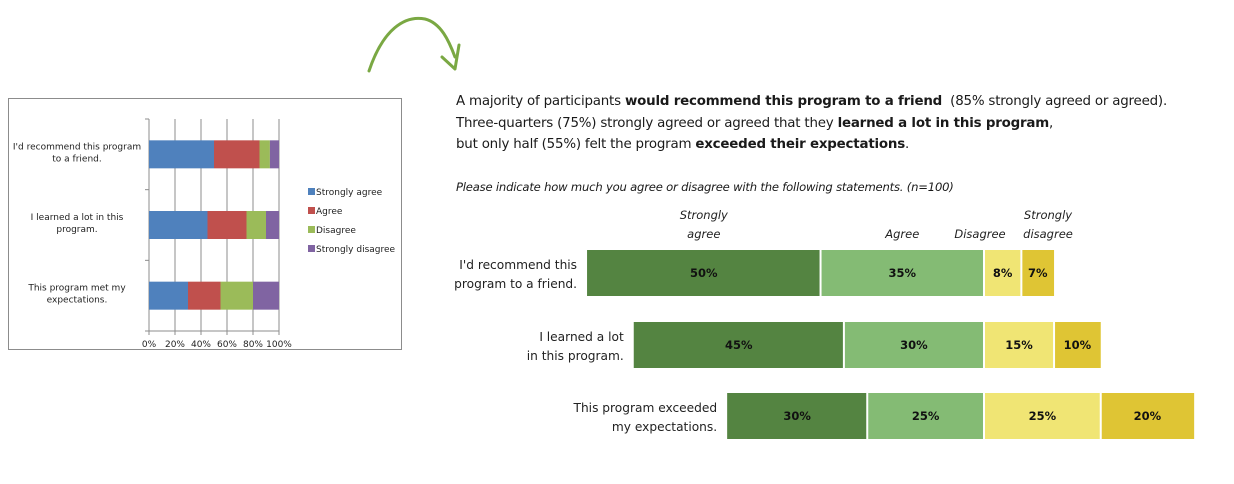 The image size is (1234, 484). I want to click on category-label: program to a friend., so click(515, 284).